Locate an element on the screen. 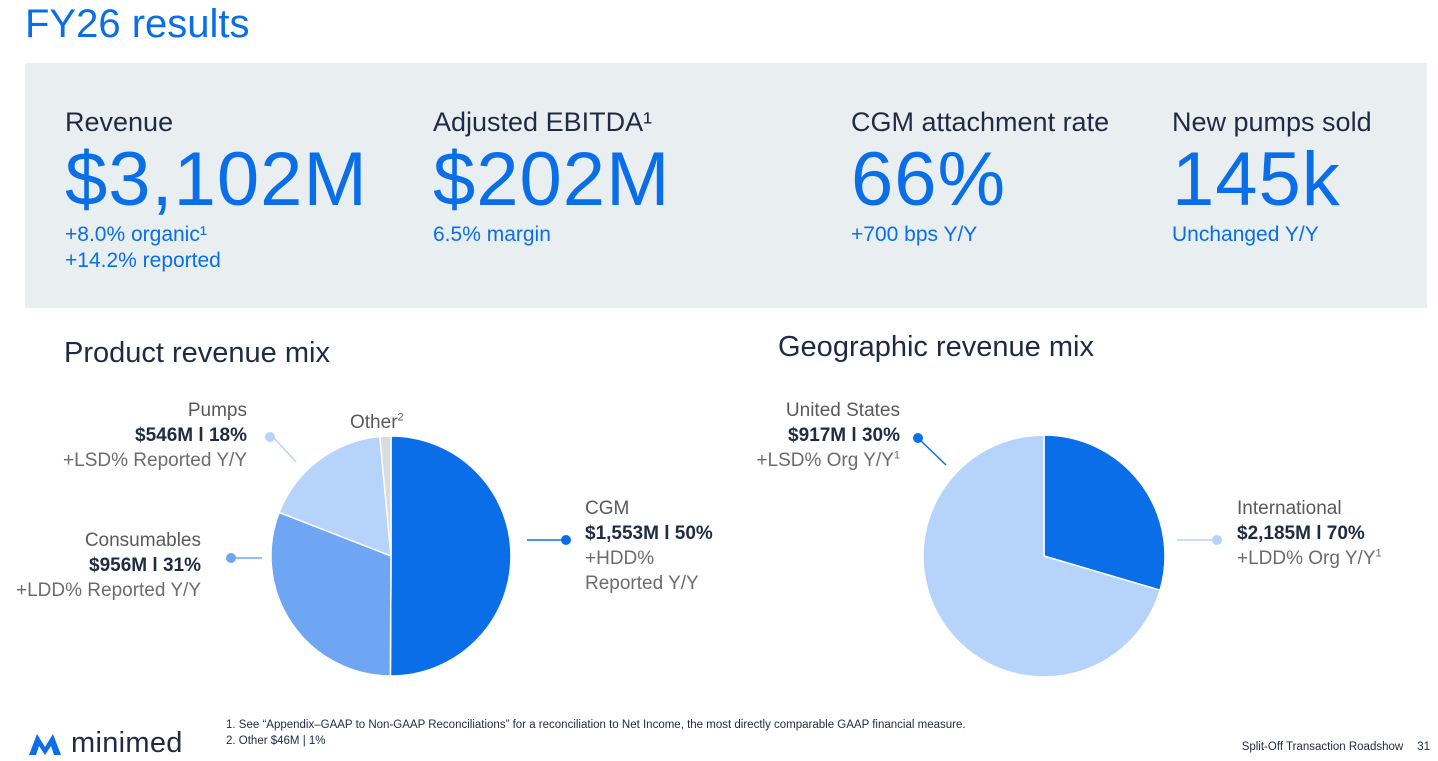 This screenshot has height=761, width=1438. kpi-sub: Unchanged Y/Y is located at coordinates (1245, 234).